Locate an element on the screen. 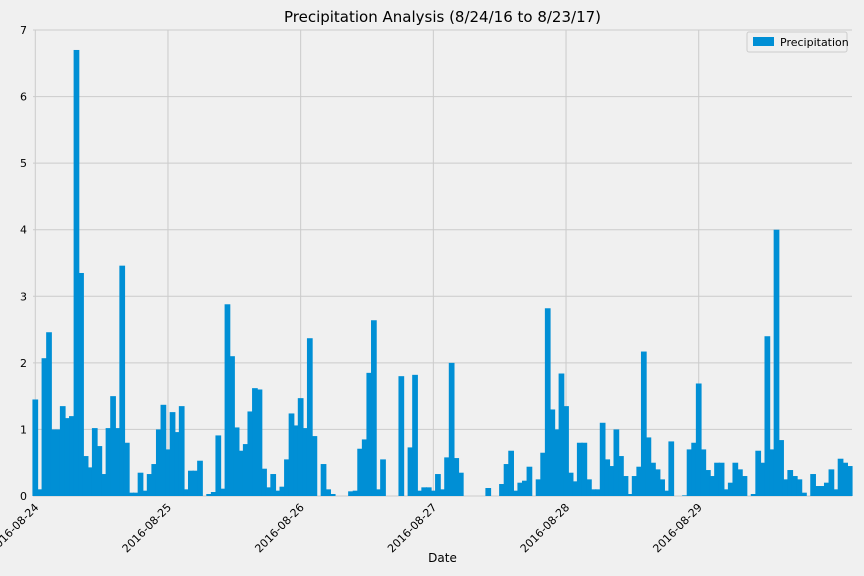  y-tick-label: 5 is located at coordinates (23, 163).